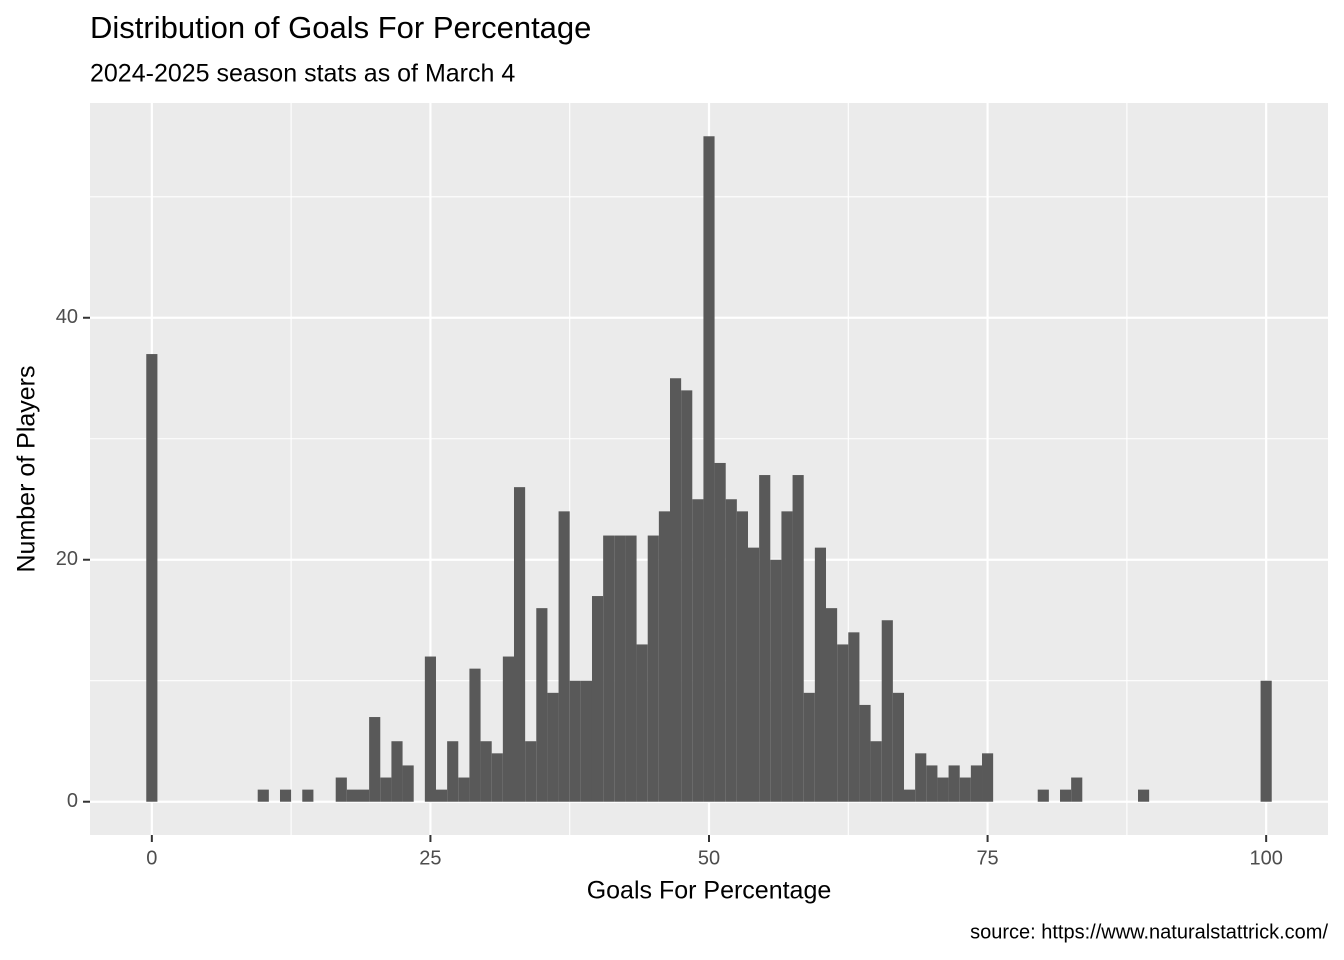  I want to click on x-tick-label: 100, so click(1265, 858).